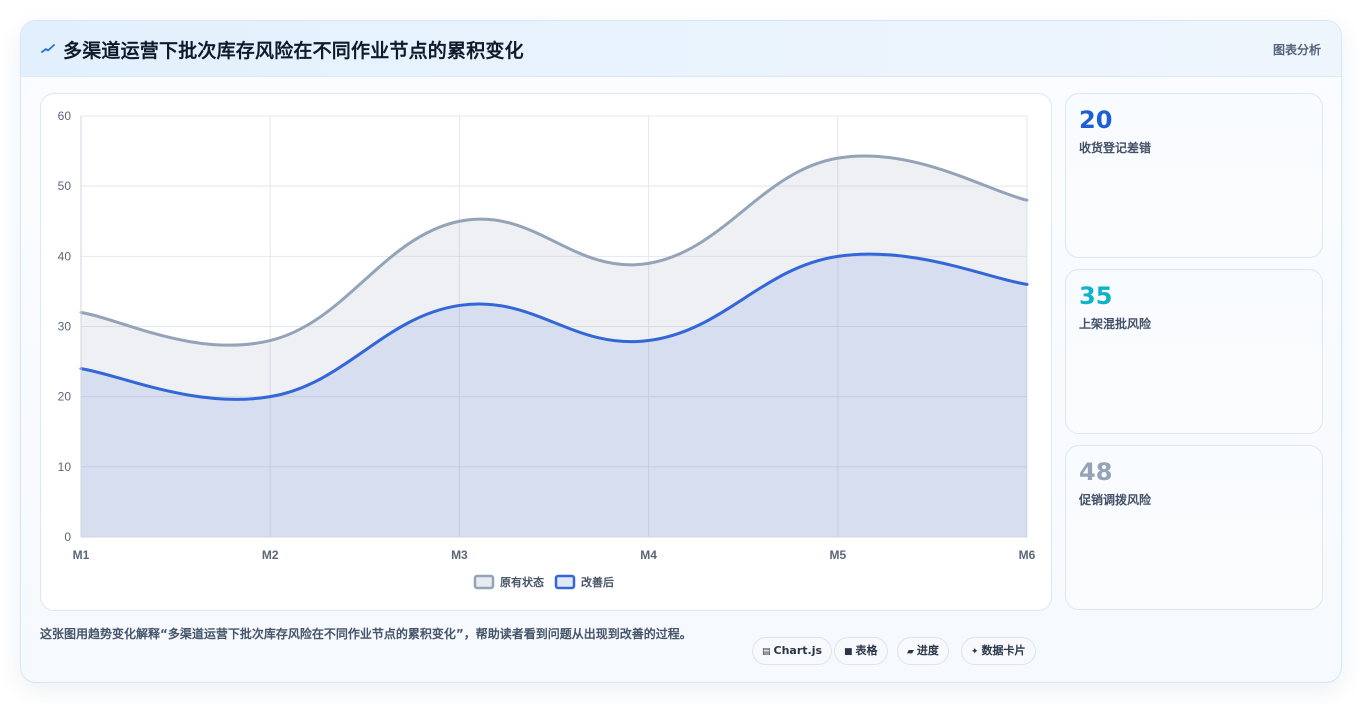 This screenshot has height=704, width=1363. What do you see at coordinates (65, 256) in the screenshot?
I see `y-tick-label: 40` at bounding box center [65, 256].